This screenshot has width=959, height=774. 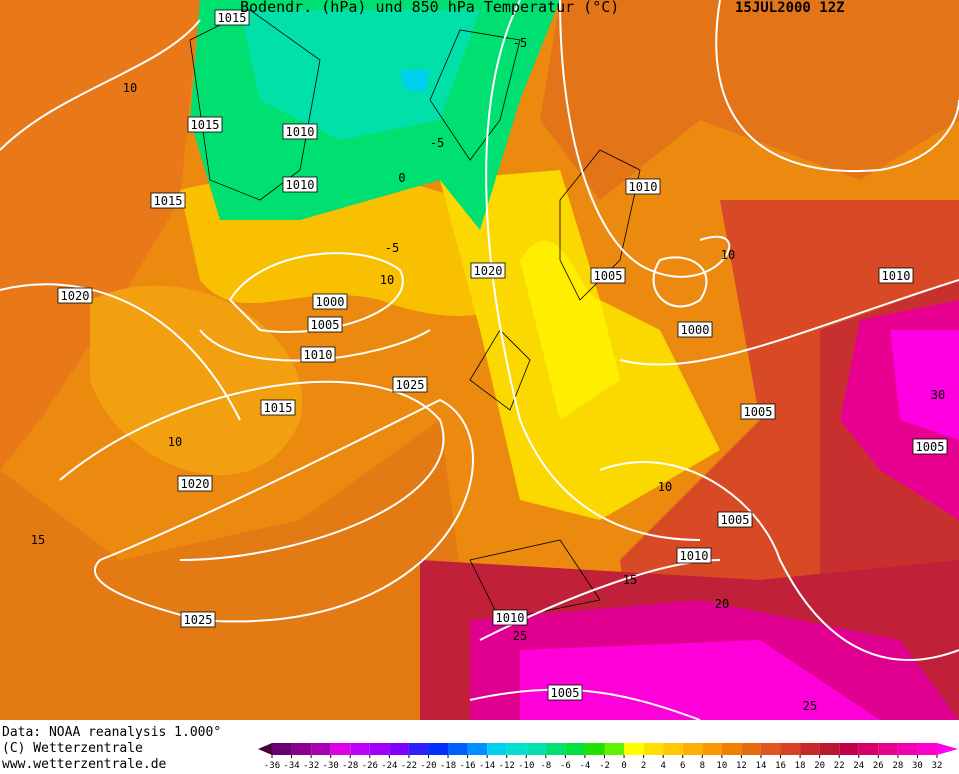 What do you see at coordinates (545, 765) in the screenshot?
I see `legend-tick-label: -8` at bounding box center [545, 765].